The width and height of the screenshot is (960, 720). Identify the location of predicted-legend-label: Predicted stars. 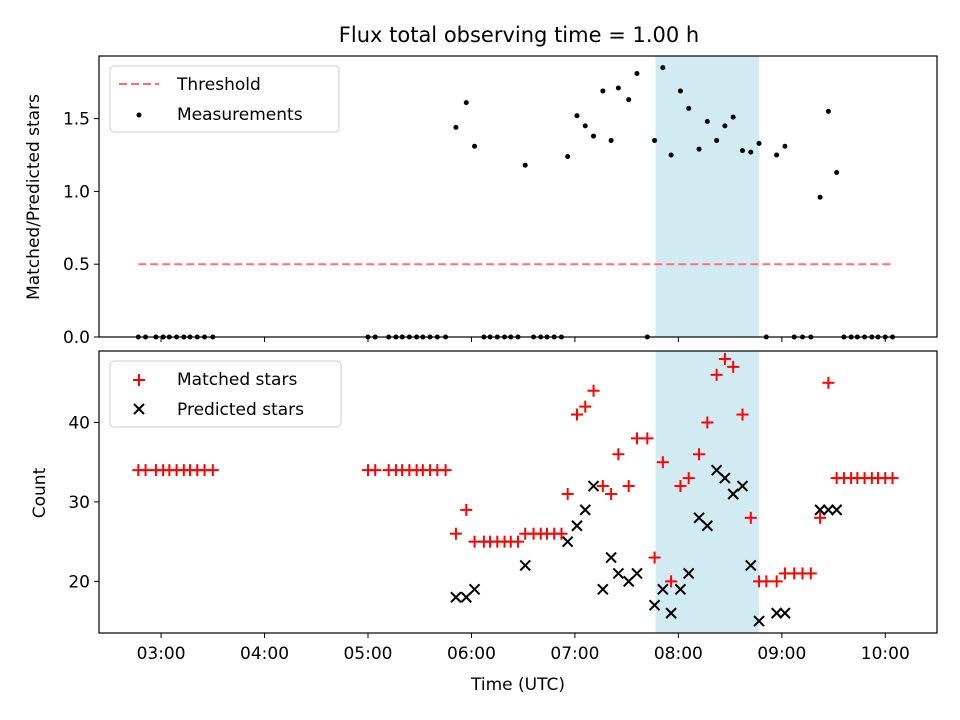
(240, 410).